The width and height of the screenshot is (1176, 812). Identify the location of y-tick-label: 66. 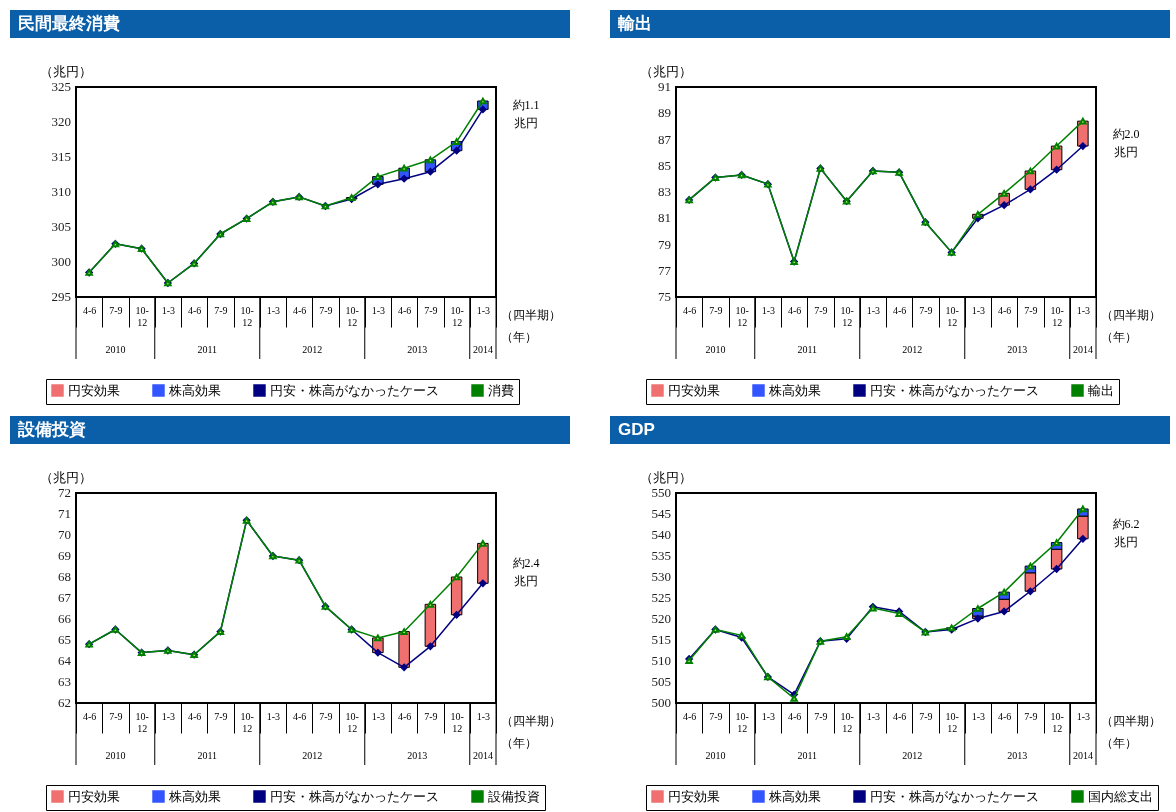
(65, 618).